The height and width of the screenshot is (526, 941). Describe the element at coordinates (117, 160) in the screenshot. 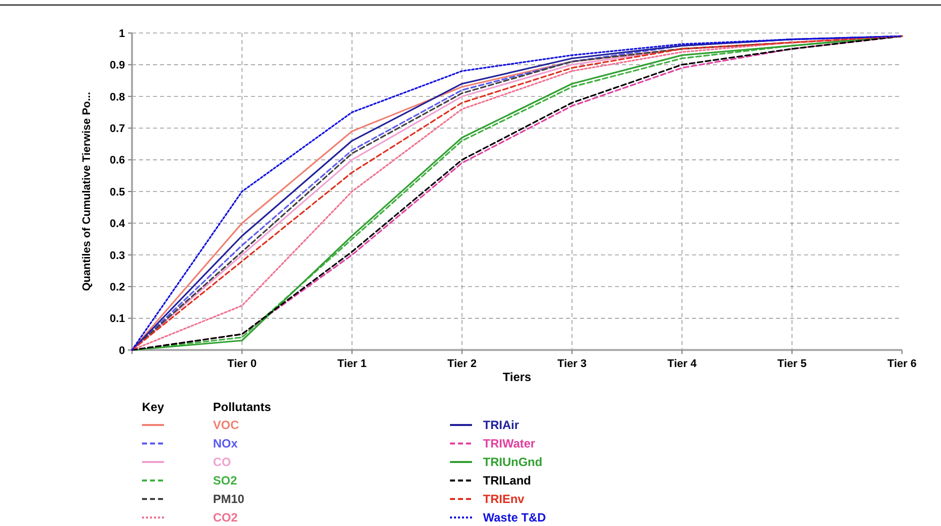

I see `y-tick-label: 0.6` at that location.